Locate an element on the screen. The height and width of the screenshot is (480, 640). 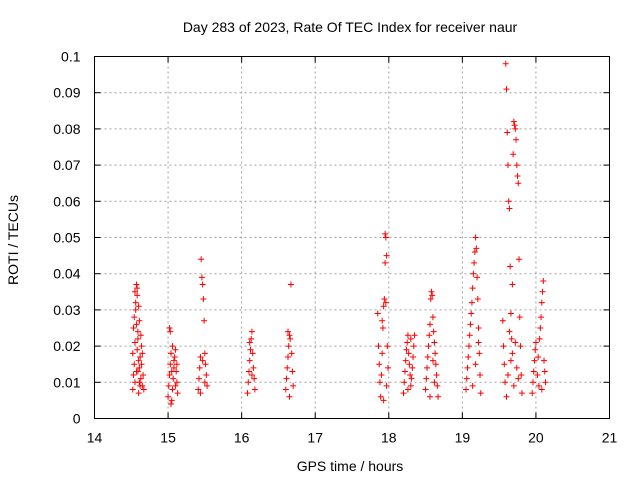
y-tick-label: 0.08 is located at coordinates (66, 129).